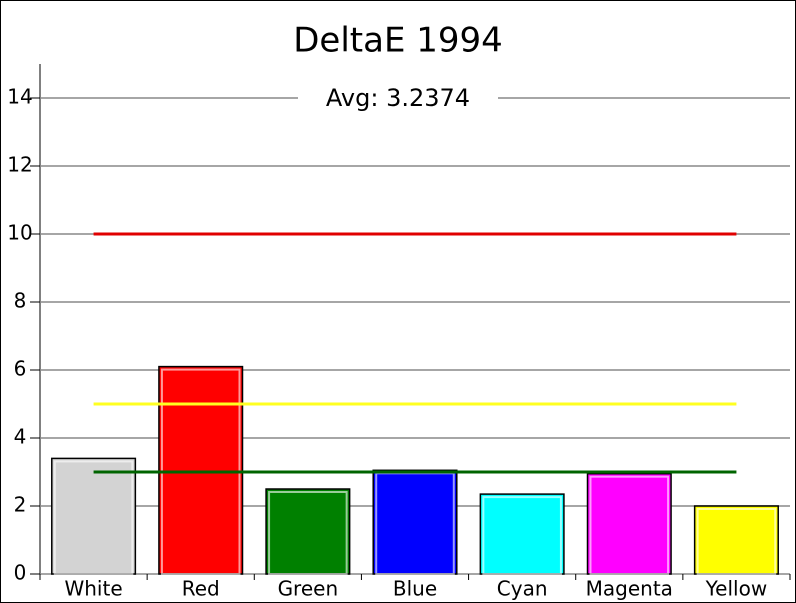  Describe the element at coordinates (736, 589) in the screenshot. I see `x-tick-label: Yellow` at that location.